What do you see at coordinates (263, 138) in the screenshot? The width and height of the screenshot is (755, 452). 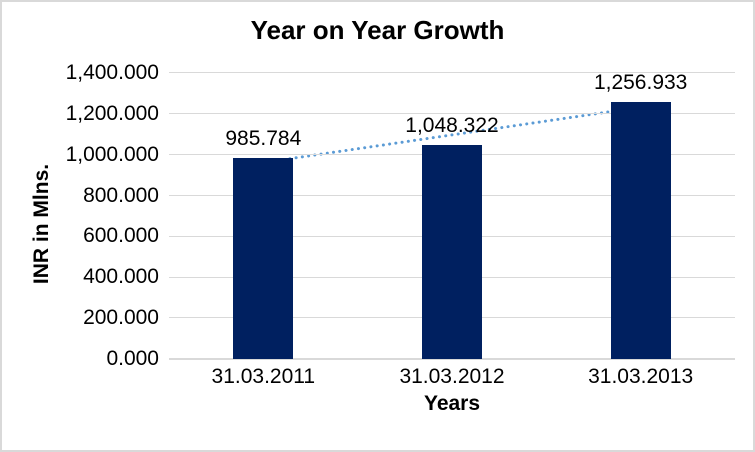 I see `bar-value-label: 985.784` at bounding box center [263, 138].